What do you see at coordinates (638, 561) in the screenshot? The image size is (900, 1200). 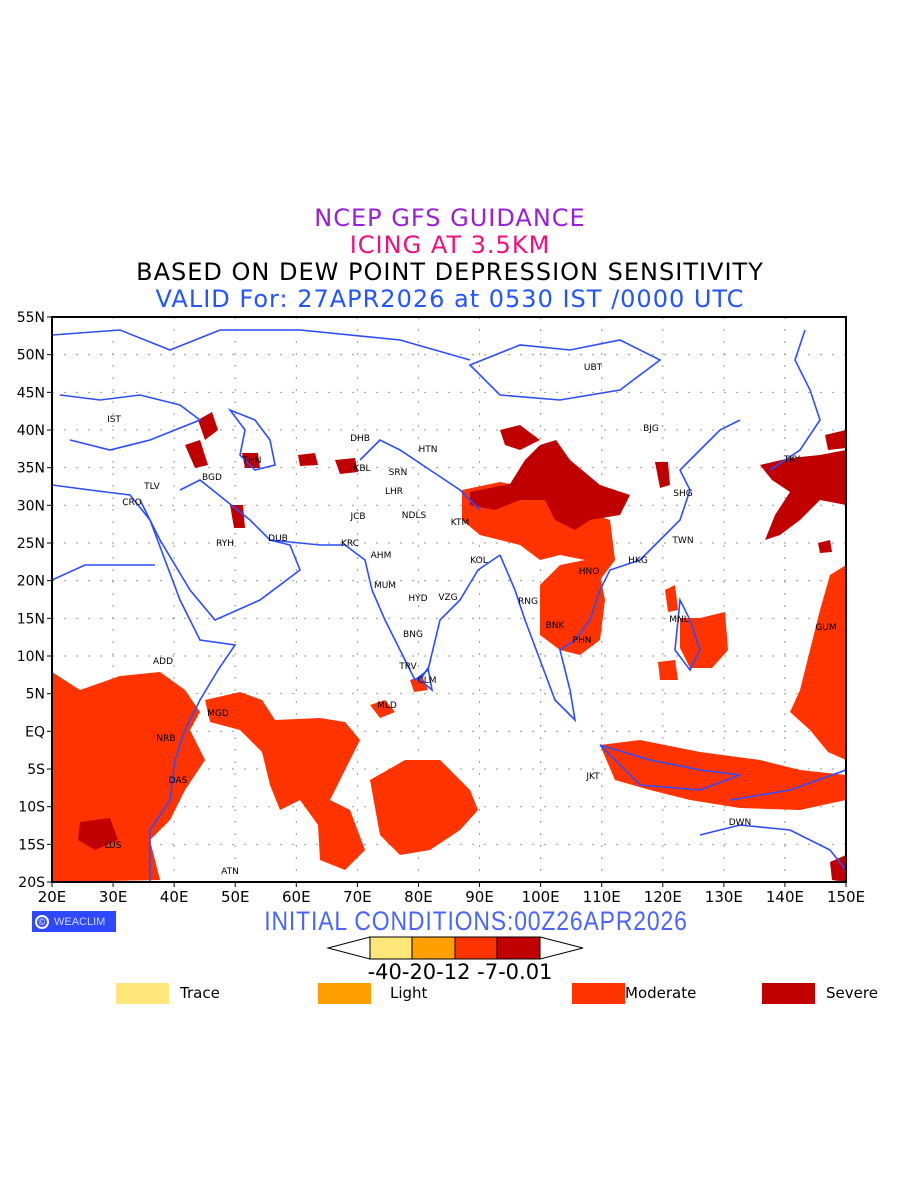 I see `city-label: HKG` at bounding box center [638, 561].